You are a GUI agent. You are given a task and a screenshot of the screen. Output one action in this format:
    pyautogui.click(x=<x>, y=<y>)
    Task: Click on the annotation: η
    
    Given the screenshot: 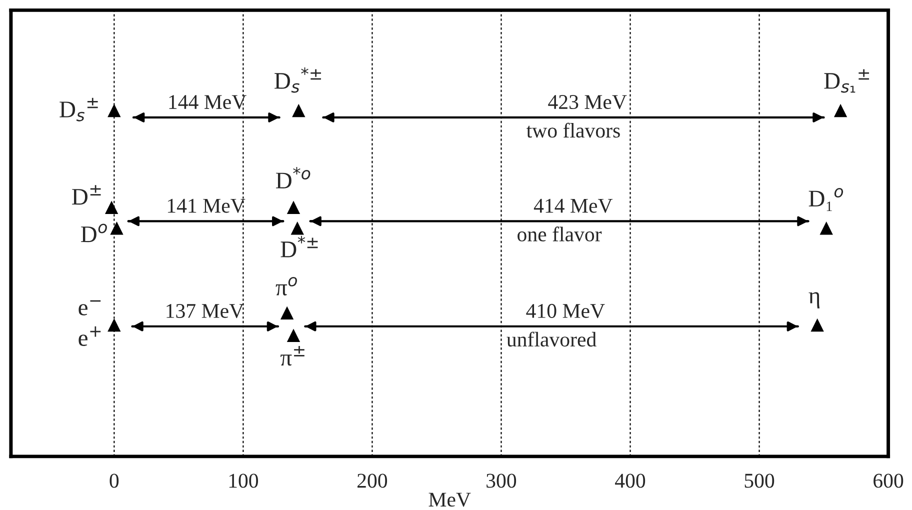 What is the action you would take?
    pyautogui.click(x=814, y=300)
    